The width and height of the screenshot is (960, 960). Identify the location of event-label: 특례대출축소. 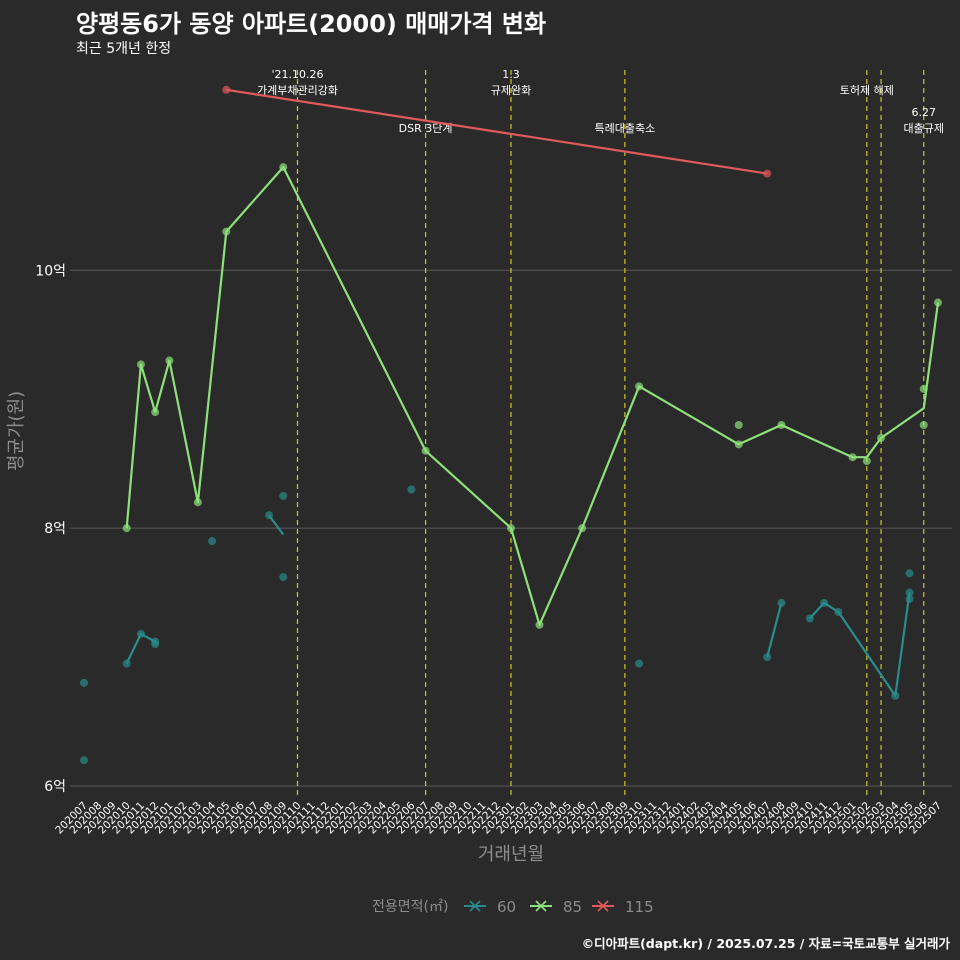
(624, 128).